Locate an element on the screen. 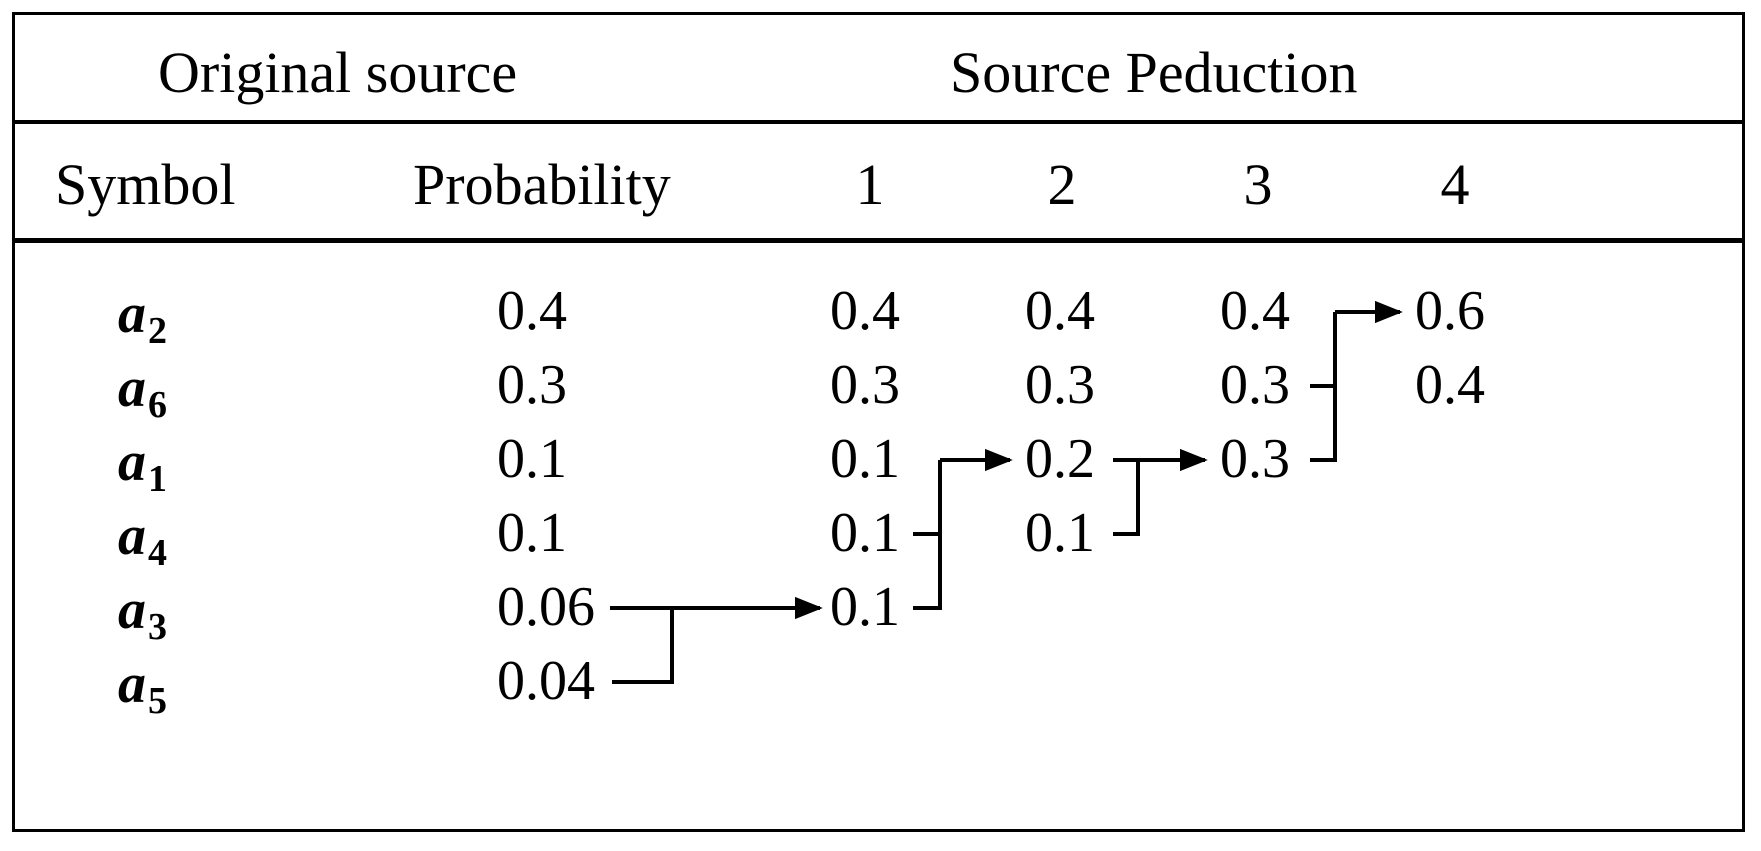 The image size is (1761, 851). symbol-a1: a1 is located at coordinates (142, 465).